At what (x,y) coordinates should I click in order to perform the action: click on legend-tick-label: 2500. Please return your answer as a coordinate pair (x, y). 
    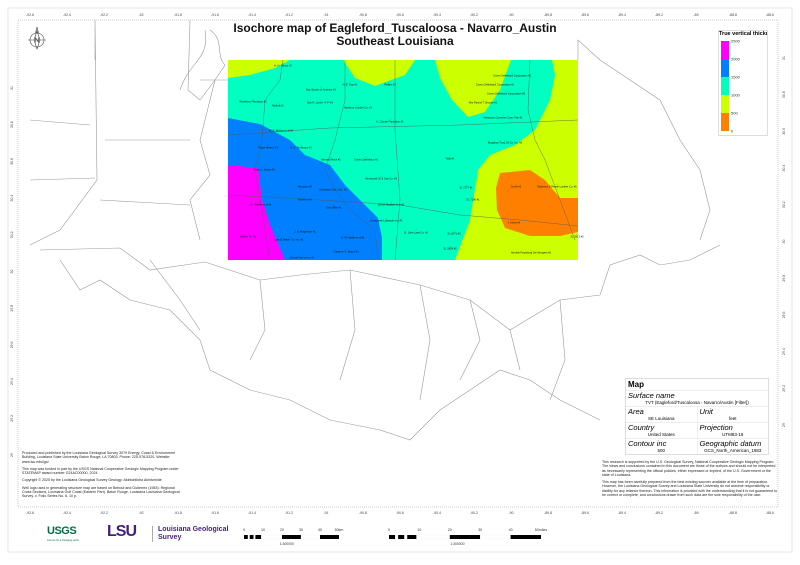
    Looking at the image, I should click on (736, 41).